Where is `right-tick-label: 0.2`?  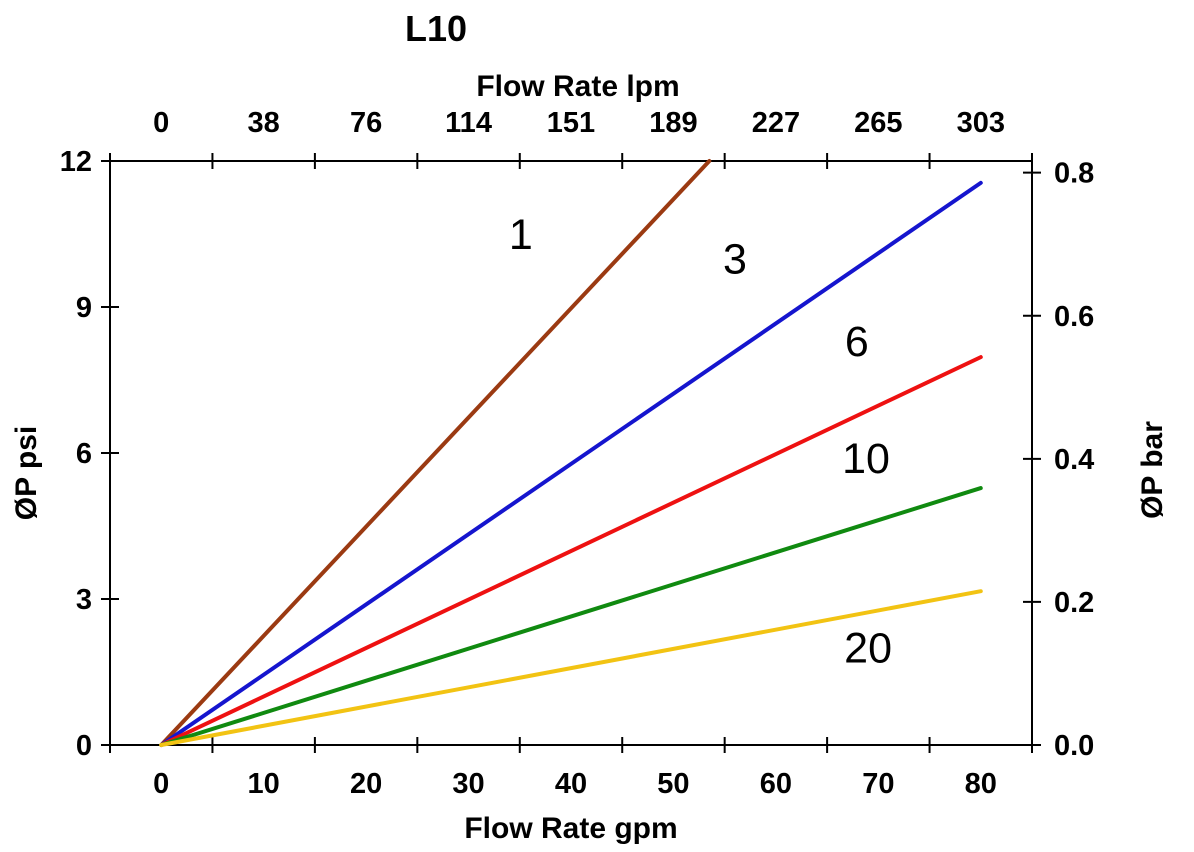 right-tick-label: 0.2 is located at coordinates (1074, 603).